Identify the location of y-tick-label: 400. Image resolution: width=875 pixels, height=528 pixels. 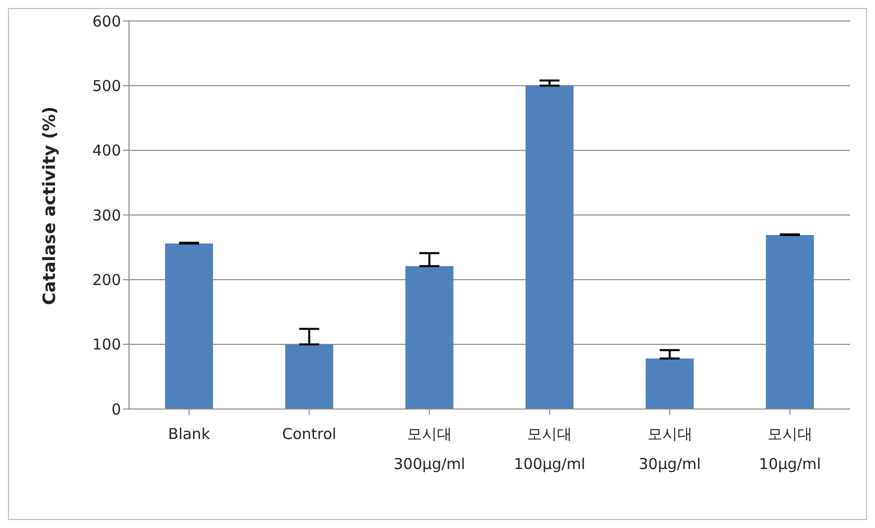
(106, 151).